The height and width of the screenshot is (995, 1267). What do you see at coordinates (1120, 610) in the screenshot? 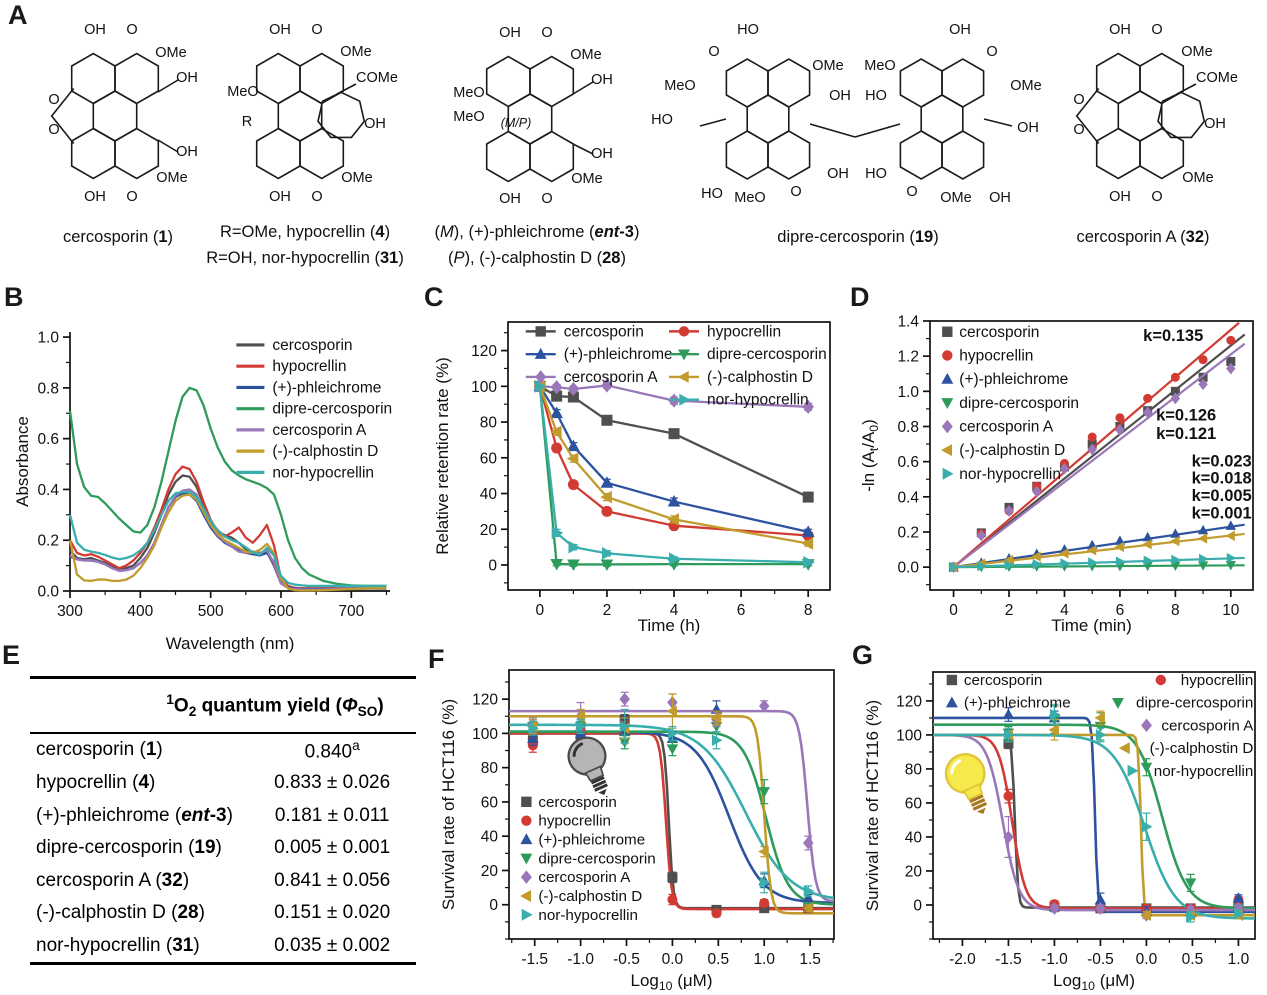
I see `svg-text: 6` at bounding box center [1120, 610].